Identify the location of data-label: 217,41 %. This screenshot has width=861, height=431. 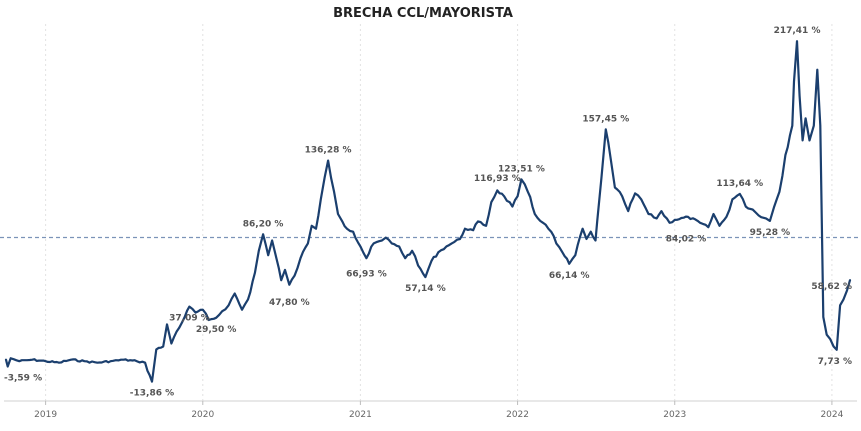
(797, 31).